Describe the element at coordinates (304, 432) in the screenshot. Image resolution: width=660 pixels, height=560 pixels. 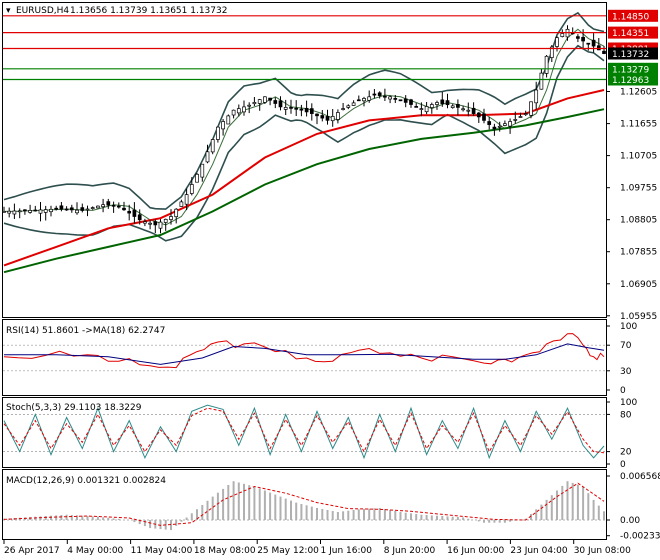
I see `stoch-pane` at that location.